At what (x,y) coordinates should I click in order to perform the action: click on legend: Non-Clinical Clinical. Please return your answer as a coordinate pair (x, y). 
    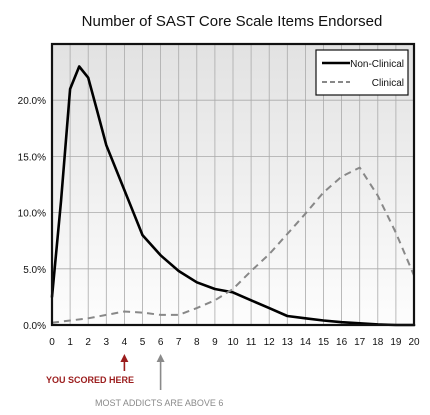
    Looking at the image, I should click on (362, 72).